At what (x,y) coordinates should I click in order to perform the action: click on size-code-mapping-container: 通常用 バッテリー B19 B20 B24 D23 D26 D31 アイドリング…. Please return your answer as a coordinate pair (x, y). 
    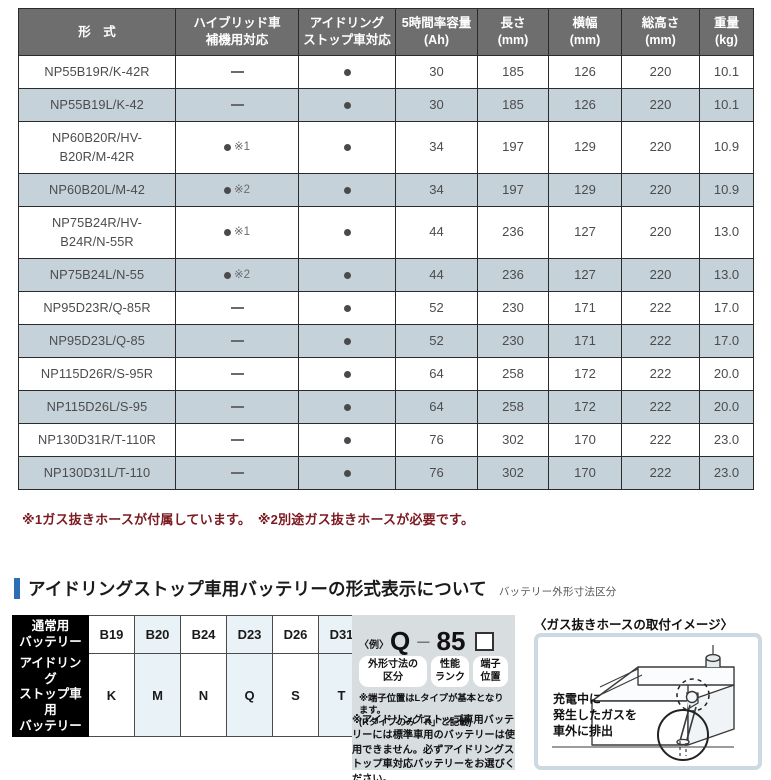
    Looking at the image, I should click on (188, 676).